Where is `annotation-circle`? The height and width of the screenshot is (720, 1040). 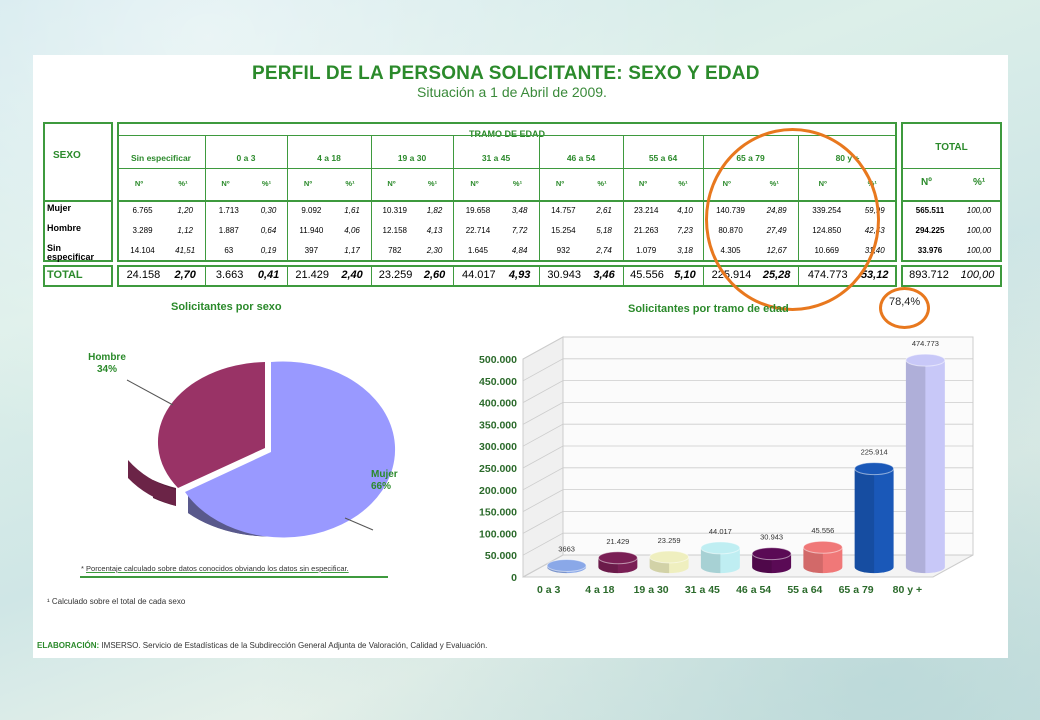 annotation-circle is located at coordinates (904, 308).